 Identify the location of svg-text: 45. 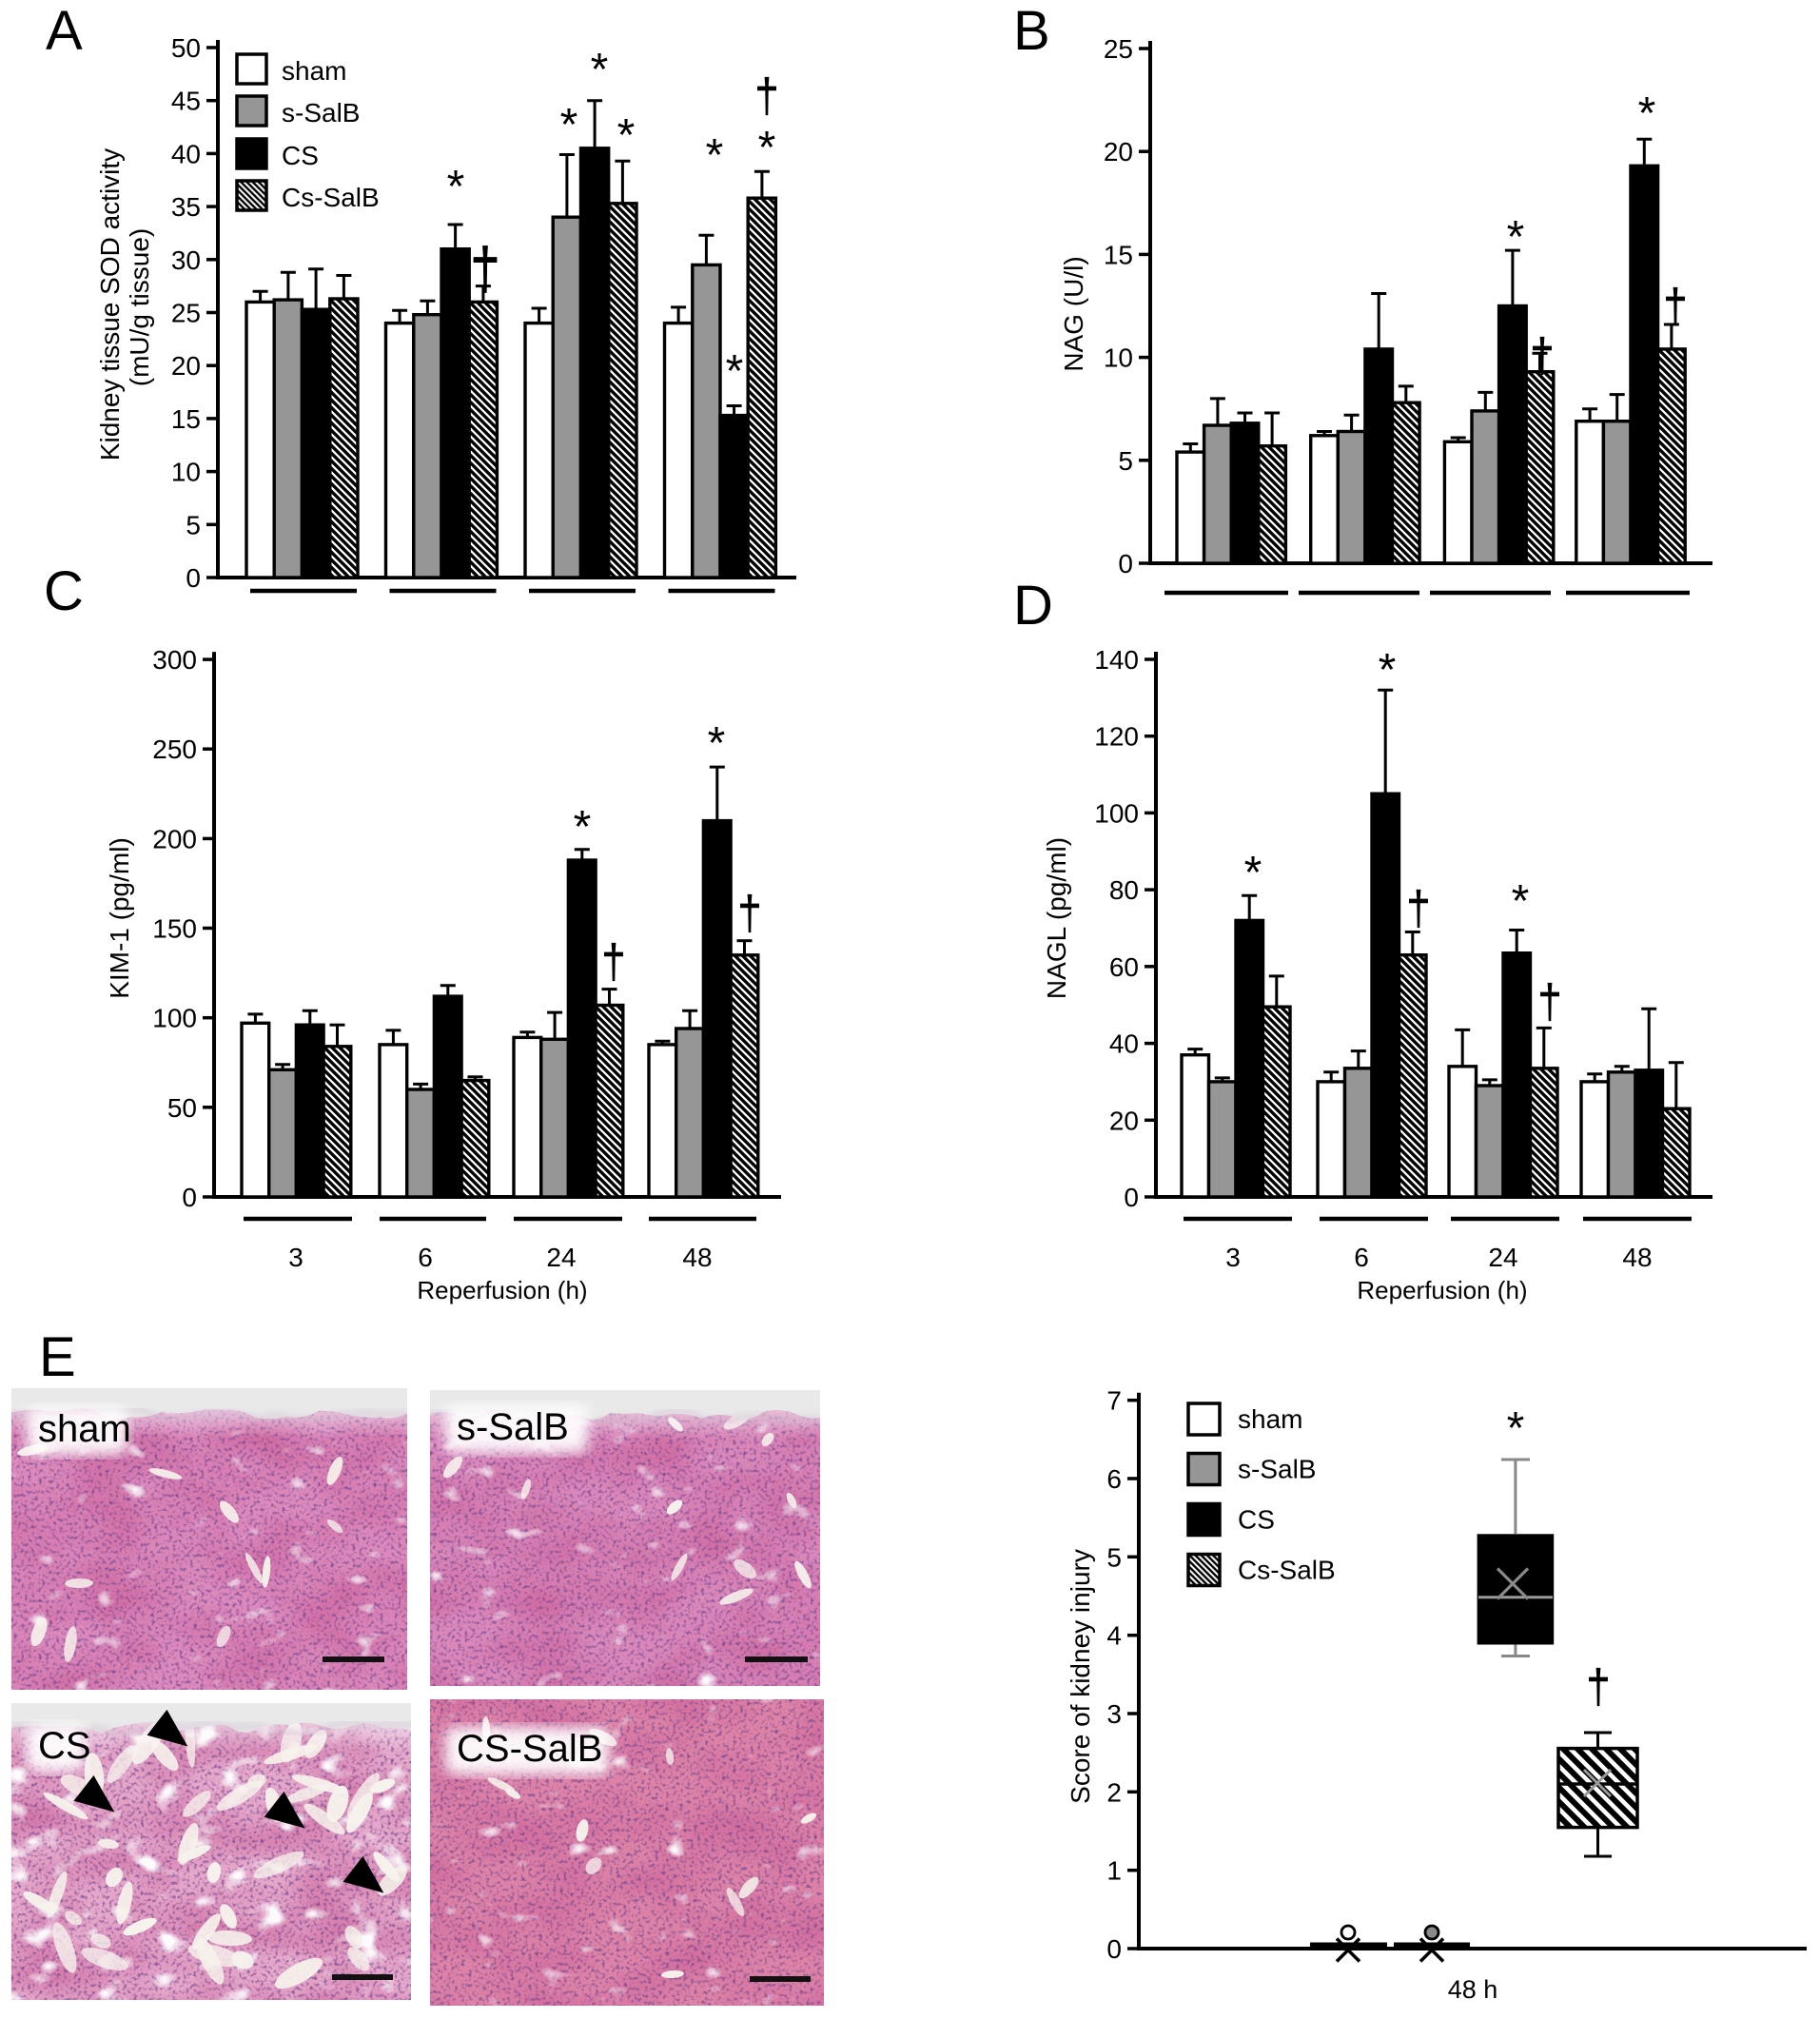
(186, 102).